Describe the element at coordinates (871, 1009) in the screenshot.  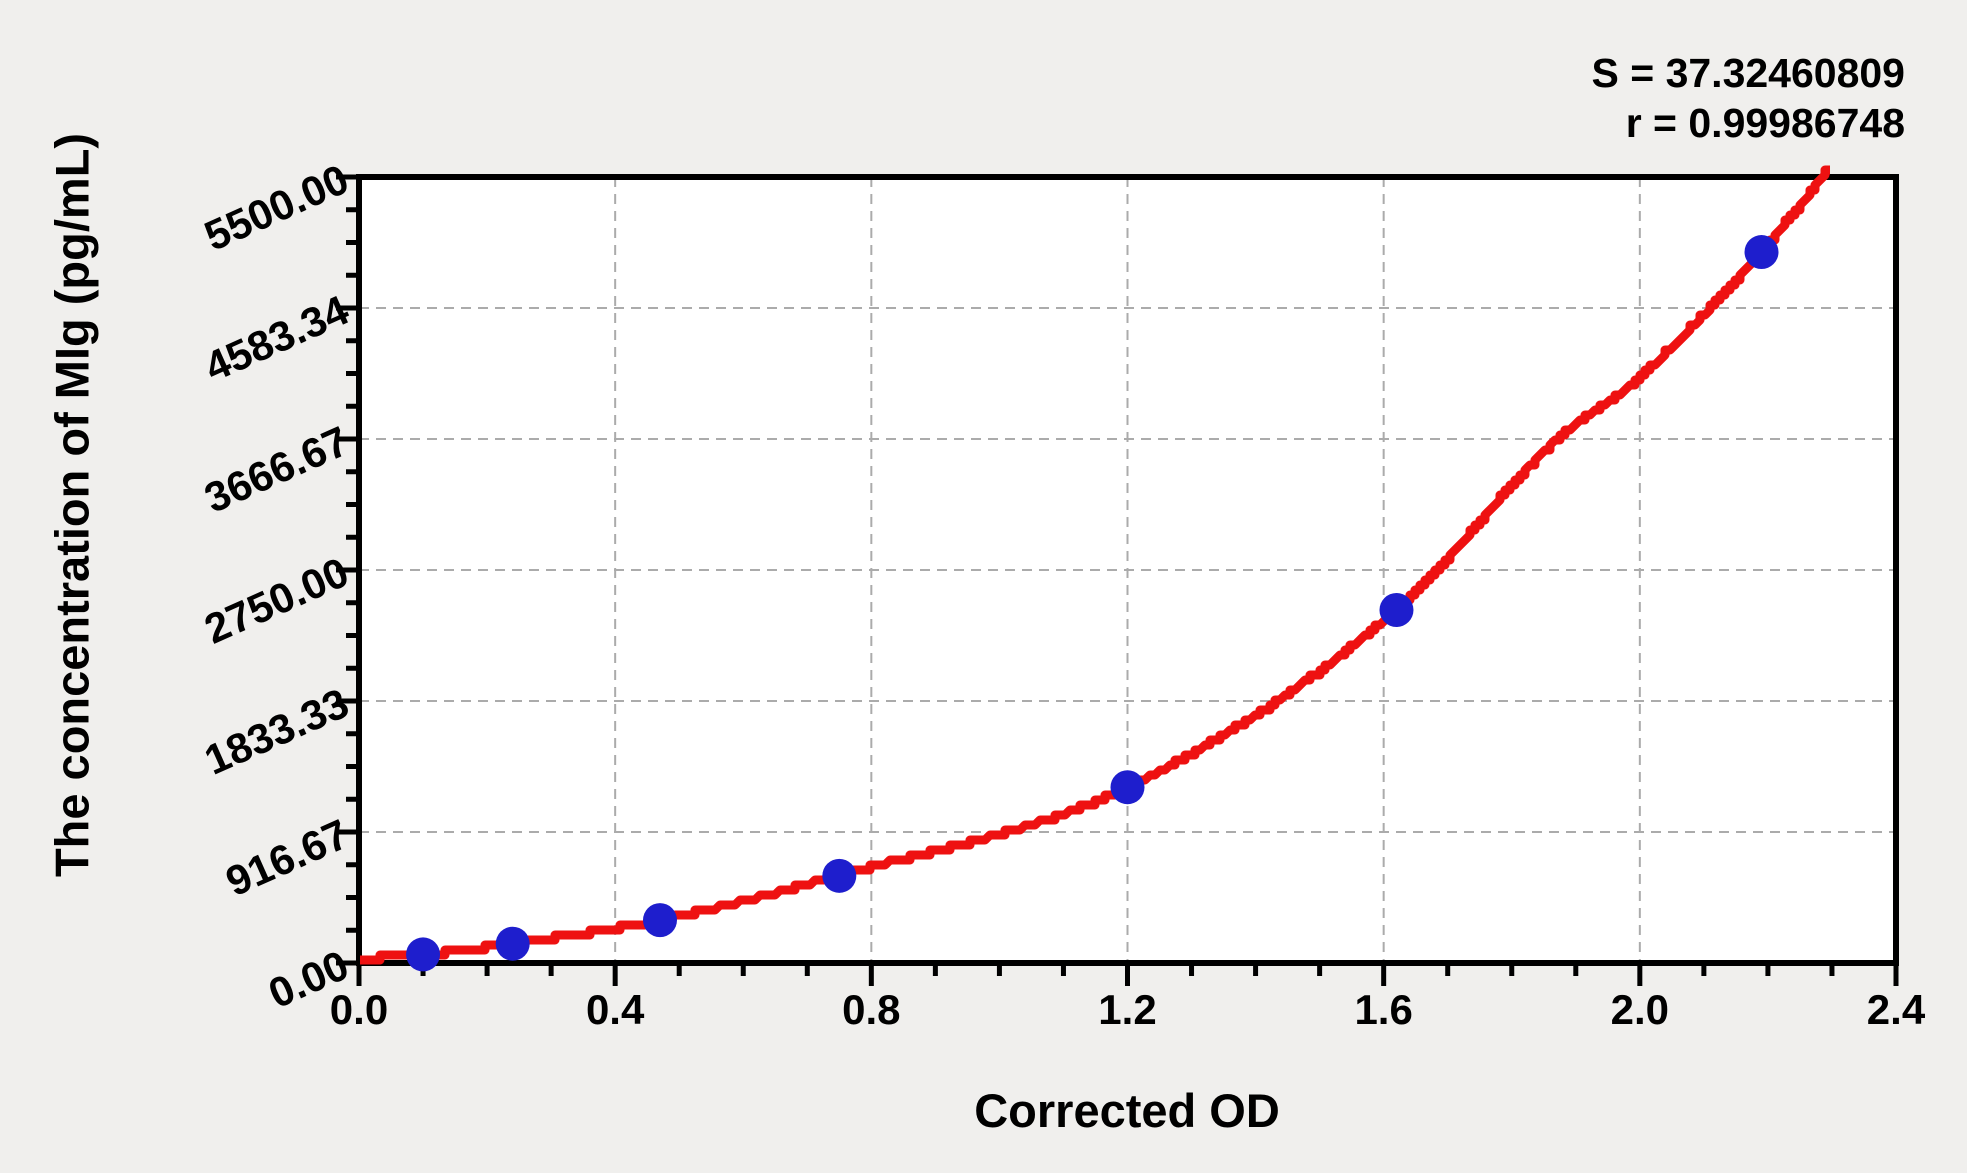
I see `x-tick-label: 0.8` at that location.